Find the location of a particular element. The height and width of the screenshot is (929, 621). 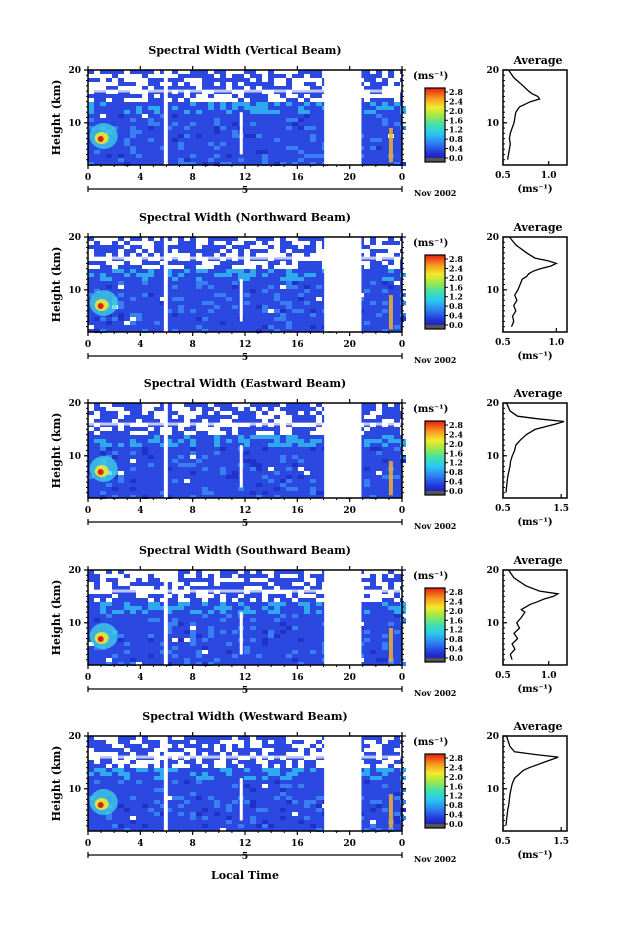

colorbar-under is located at coordinates (435, 160).